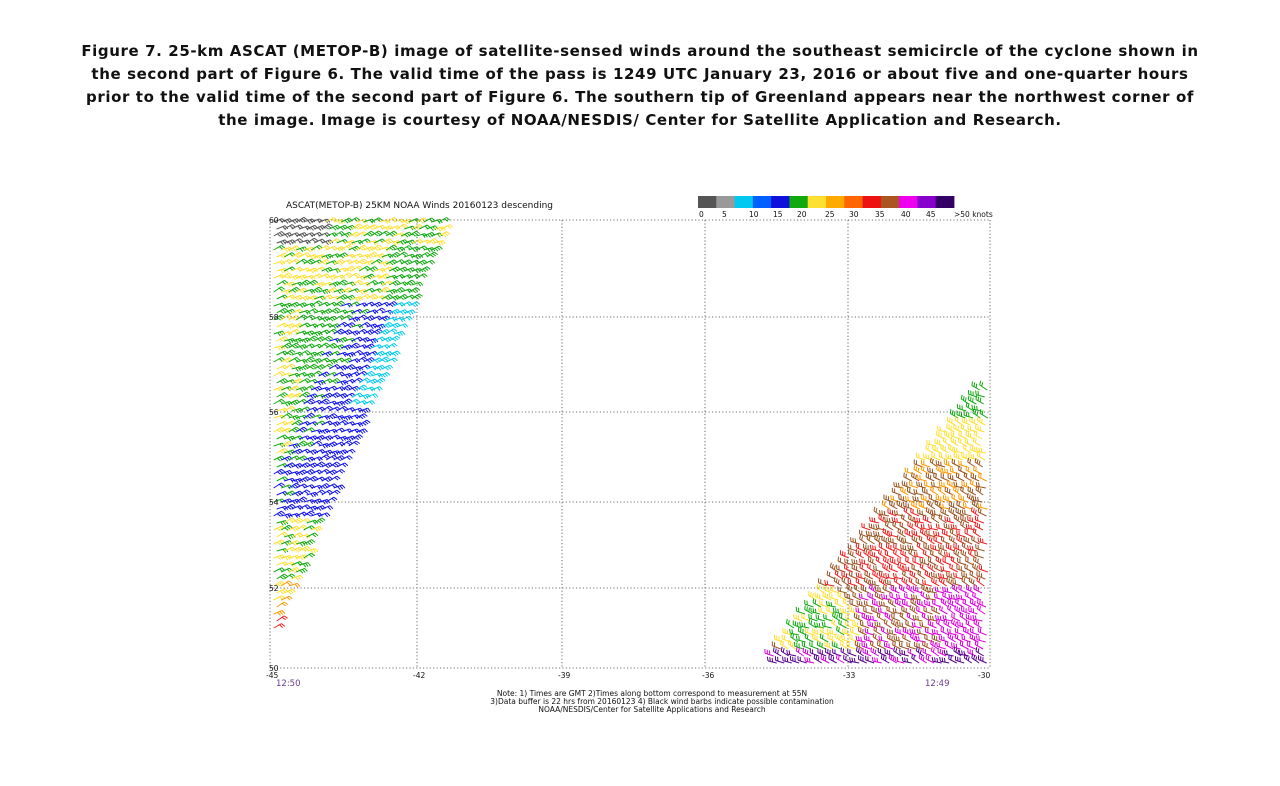  What do you see at coordinates (363, 422) in the screenshot?
I see `wind-barbs-west-swath` at bounding box center [363, 422].